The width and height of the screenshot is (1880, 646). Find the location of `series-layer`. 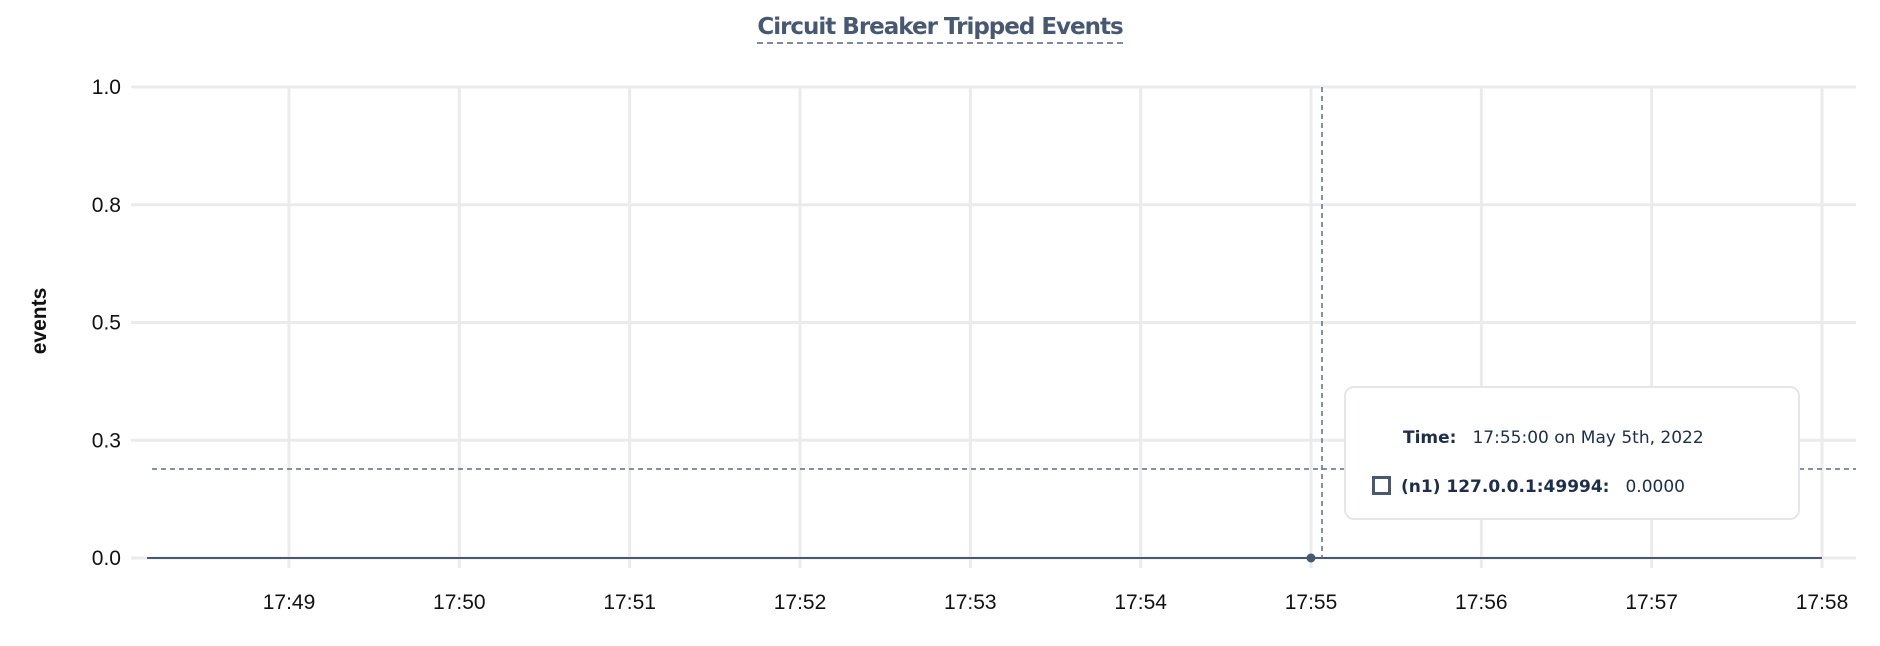

series-layer is located at coordinates (984, 558).